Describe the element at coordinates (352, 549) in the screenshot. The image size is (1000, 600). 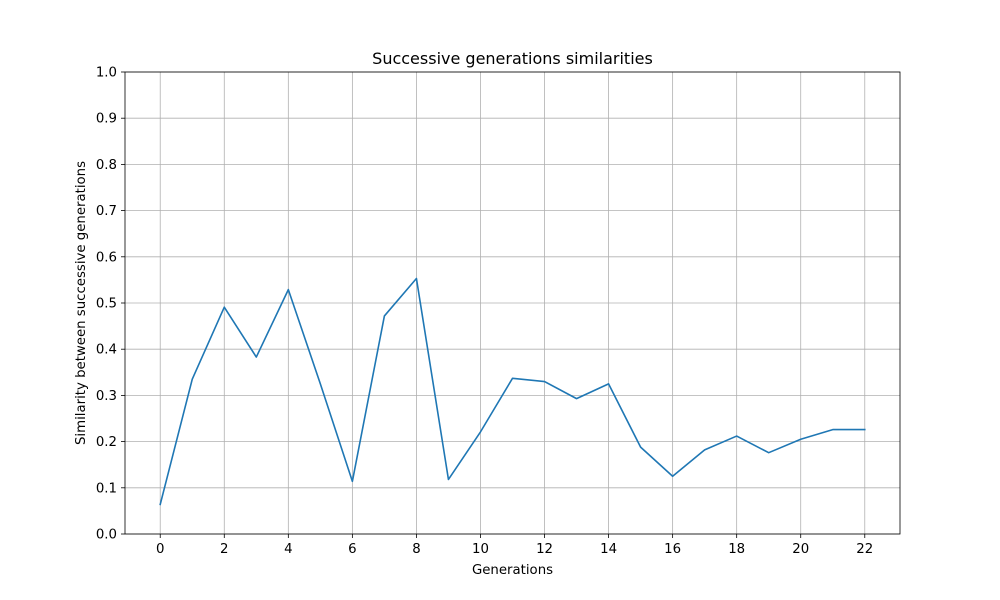
I see `x-tick-label: 6` at that location.